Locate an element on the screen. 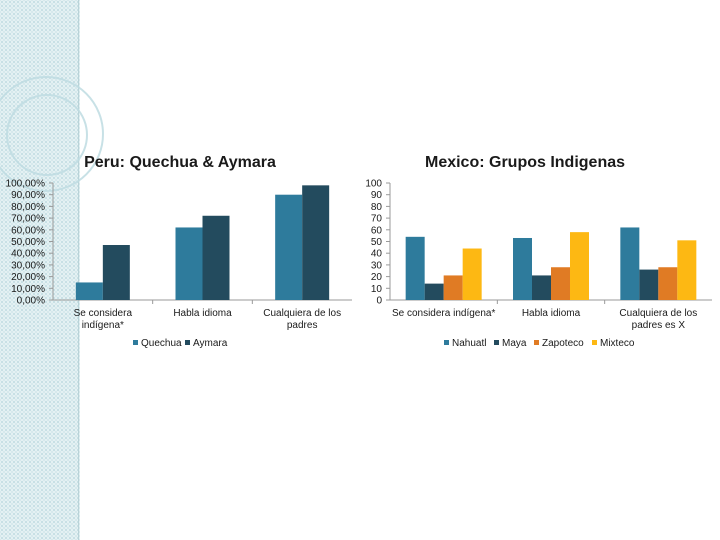 Image resolution: width=720 pixels, height=540 pixels. mexico-y-tick-label: 60 is located at coordinates (377, 230).